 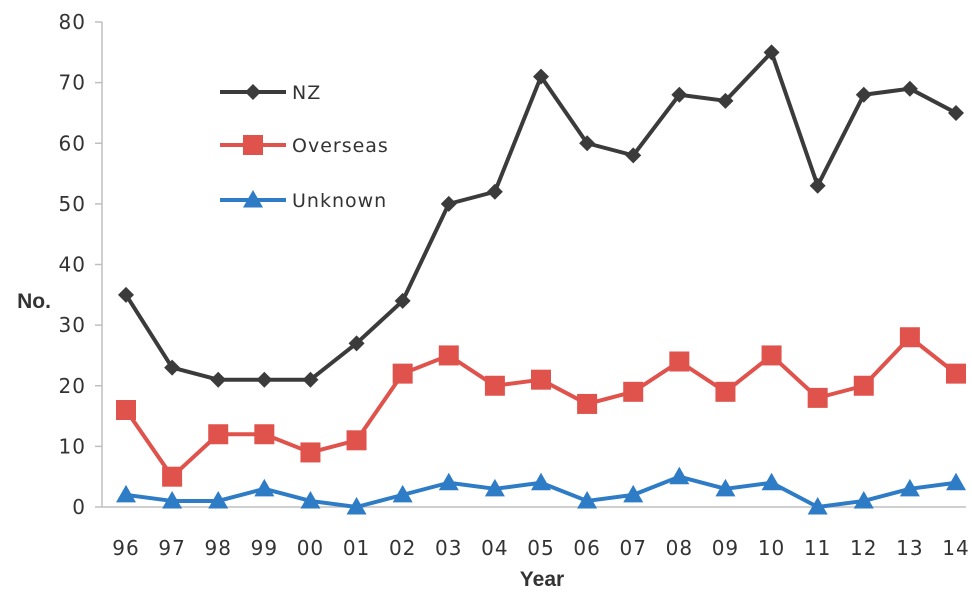 What do you see at coordinates (270, 93) in the screenshot?
I see `legend-entry-nz: NZ` at bounding box center [270, 93].